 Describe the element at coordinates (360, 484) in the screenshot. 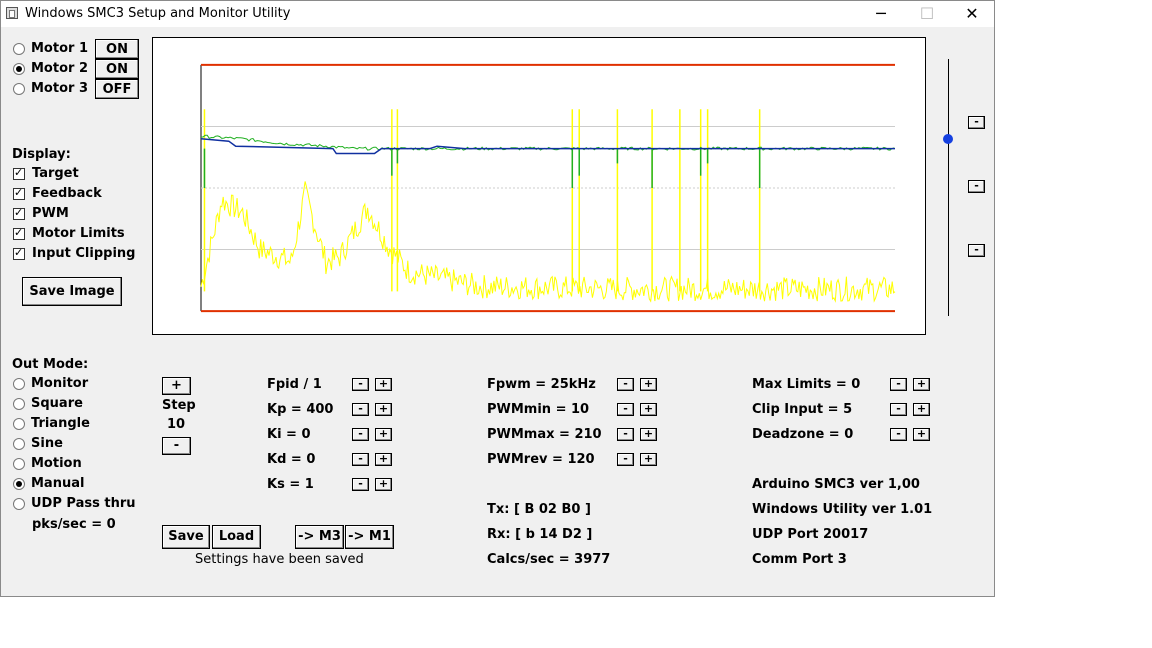

I see `ks-minus-button: -` at that location.